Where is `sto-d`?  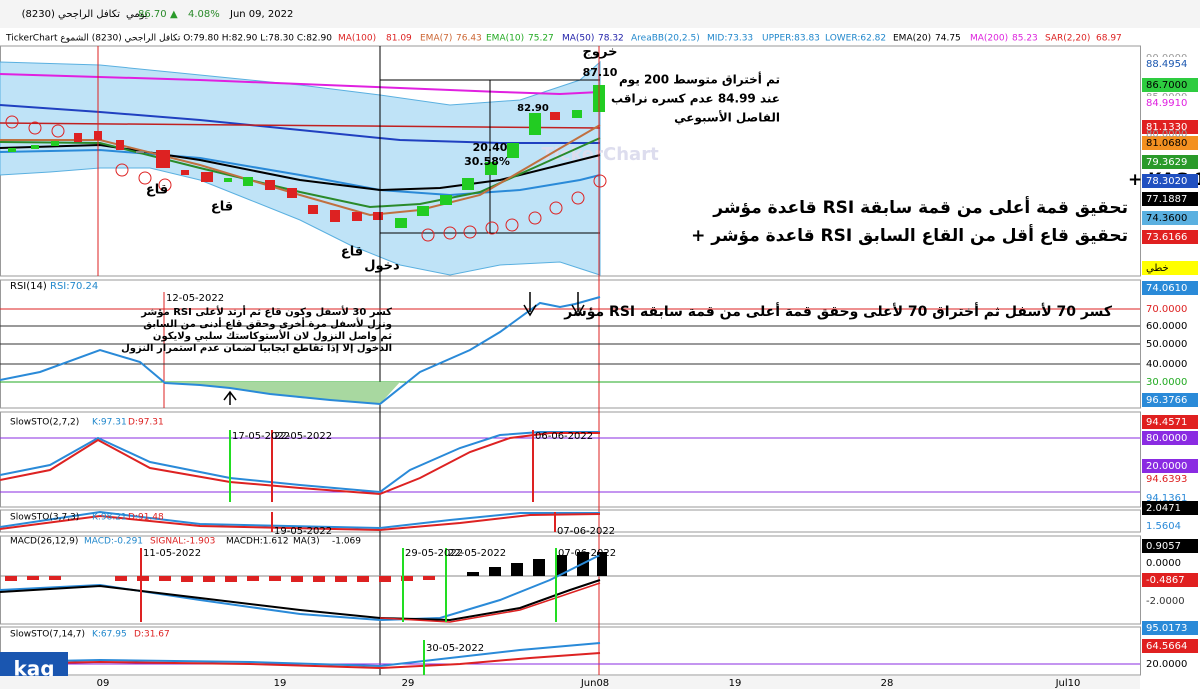 sto-d is located at coordinates (300, 661).